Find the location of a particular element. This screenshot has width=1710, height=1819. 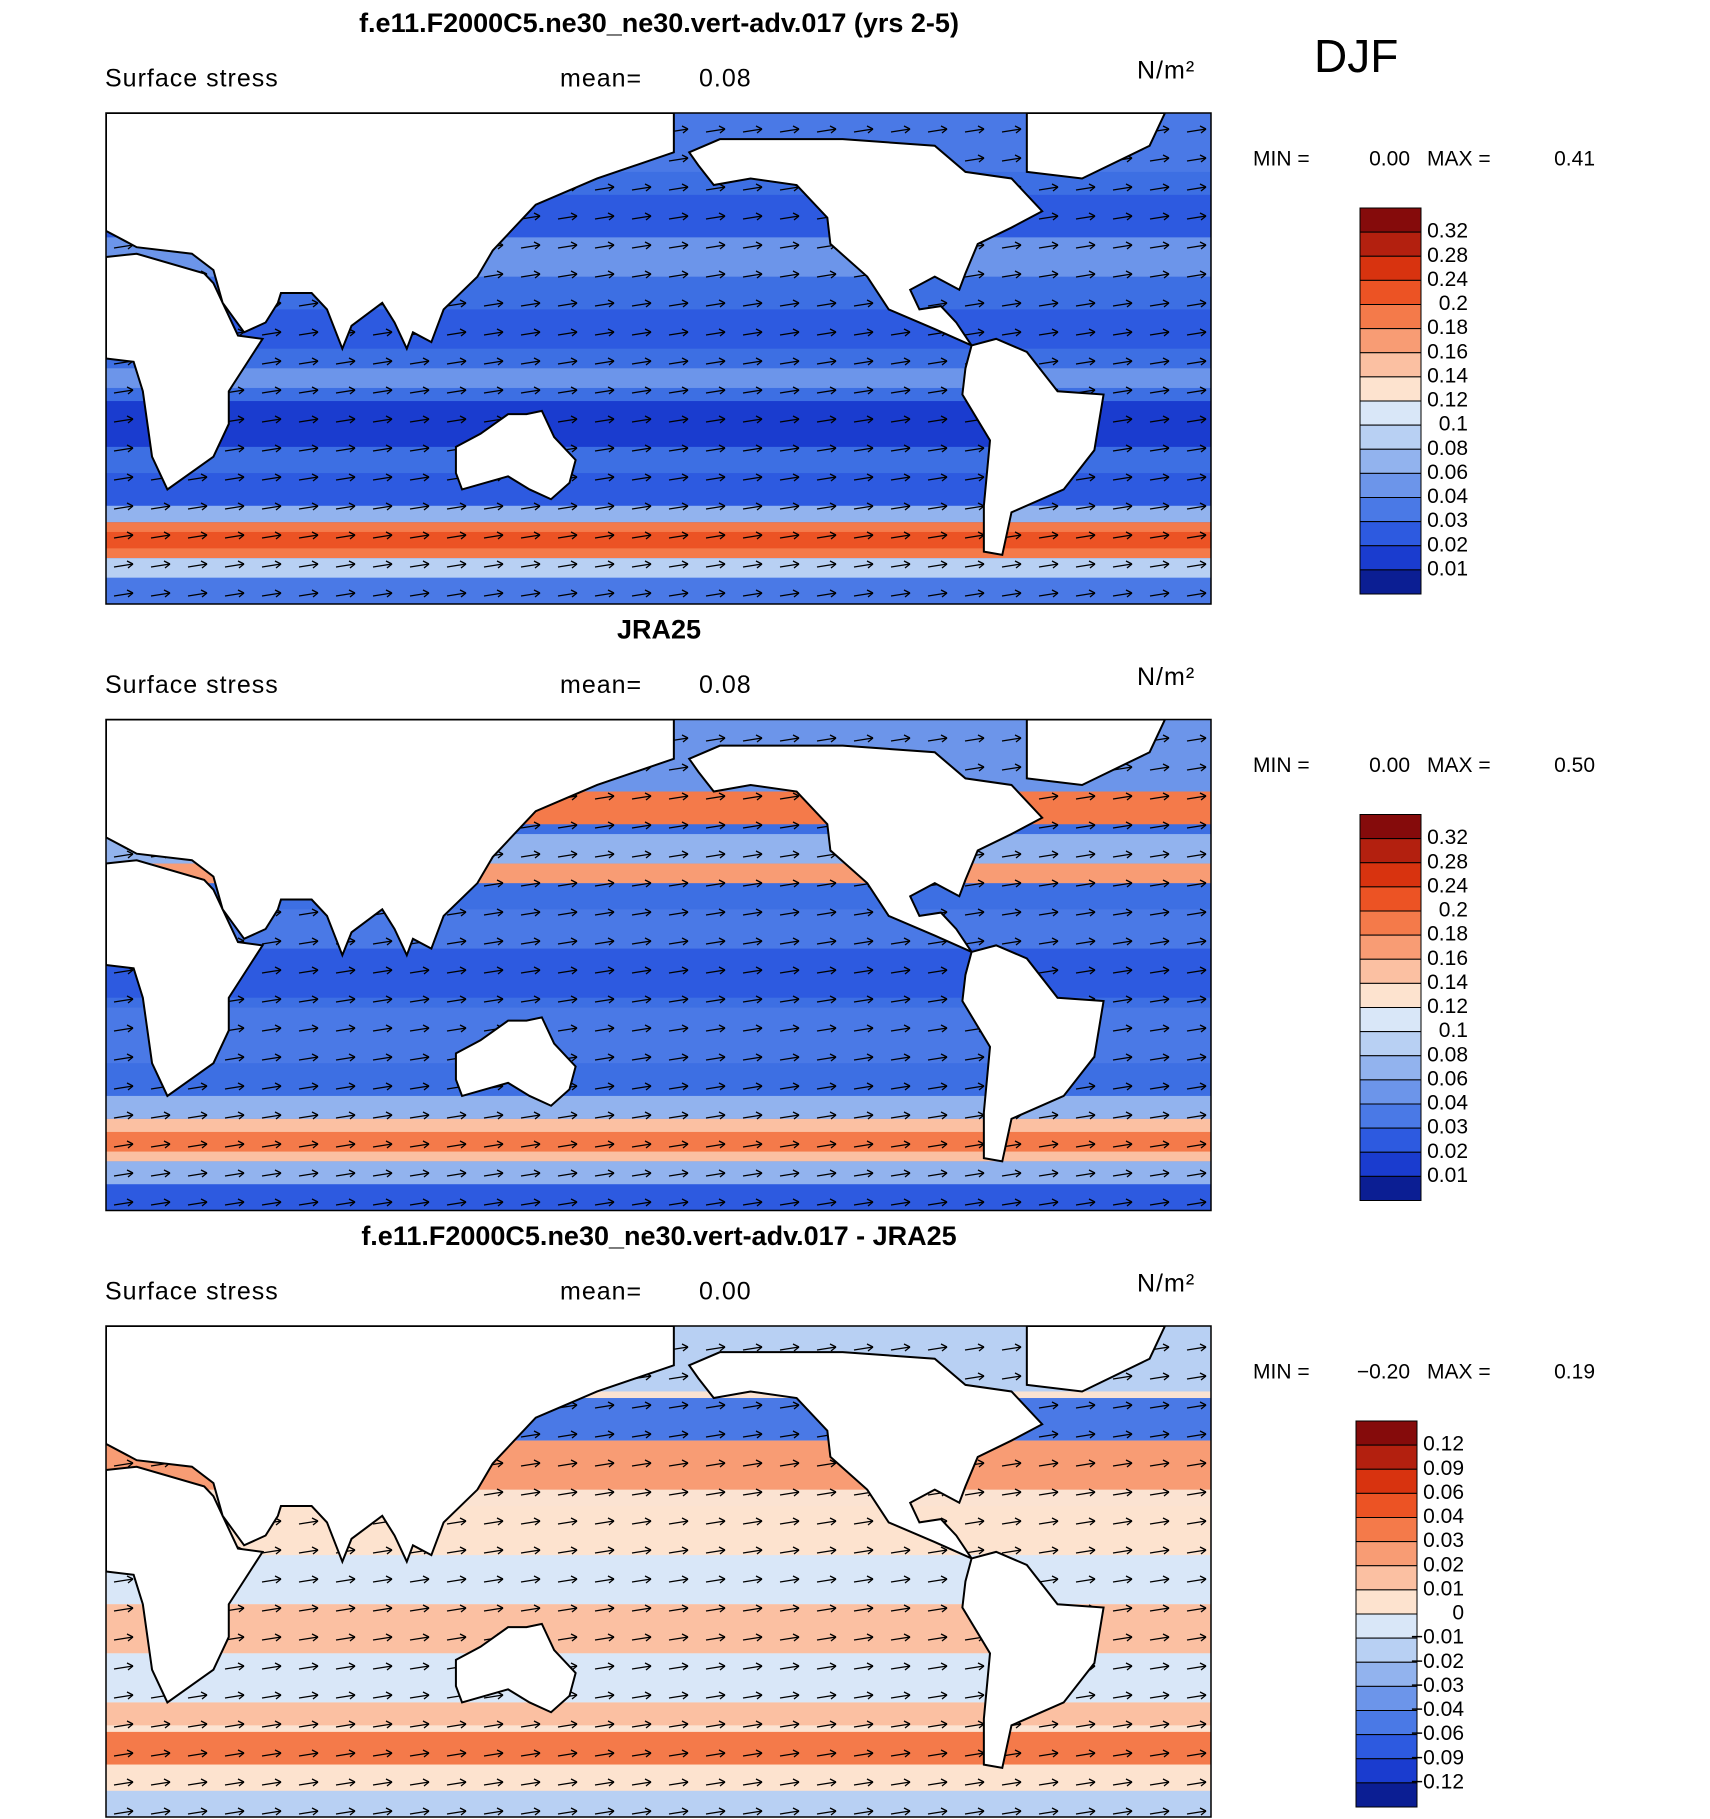

colorbar-label: 0 is located at coordinates (1458, 1613).